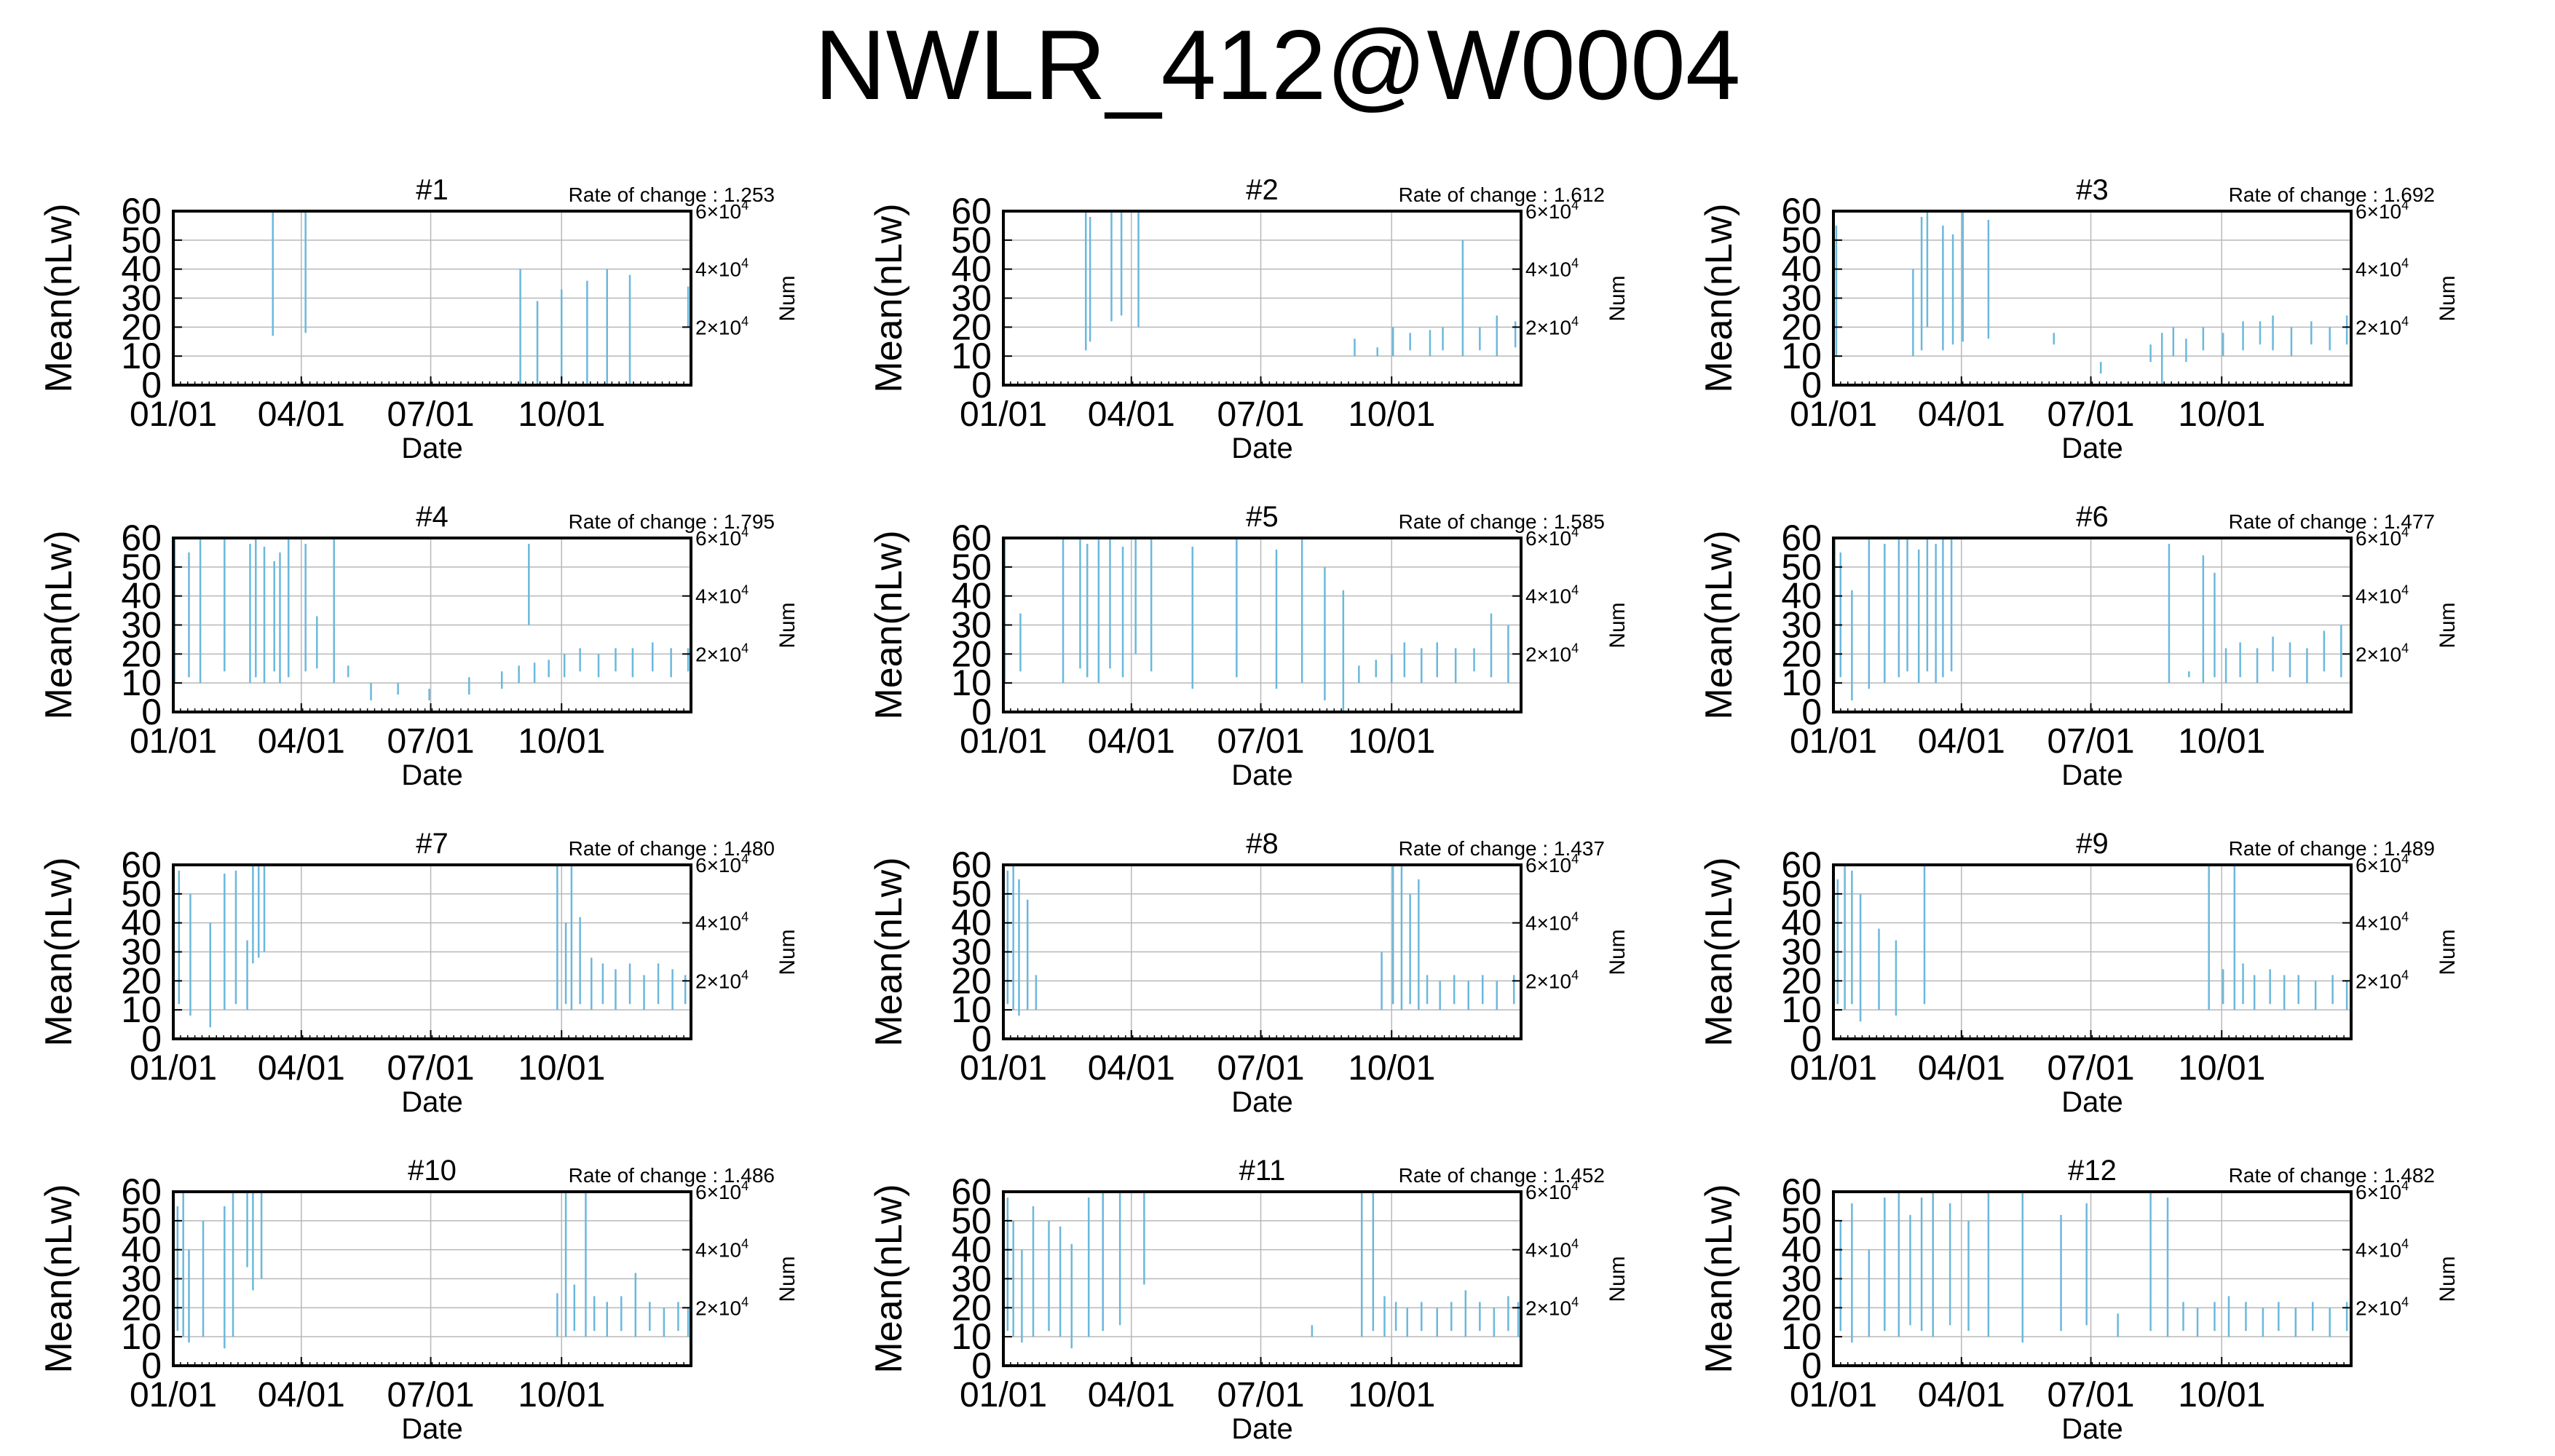 The height and width of the screenshot is (1456, 2555). What do you see at coordinates (1262, 844) in the screenshot?
I see `panel-title: #8` at bounding box center [1262, 844].